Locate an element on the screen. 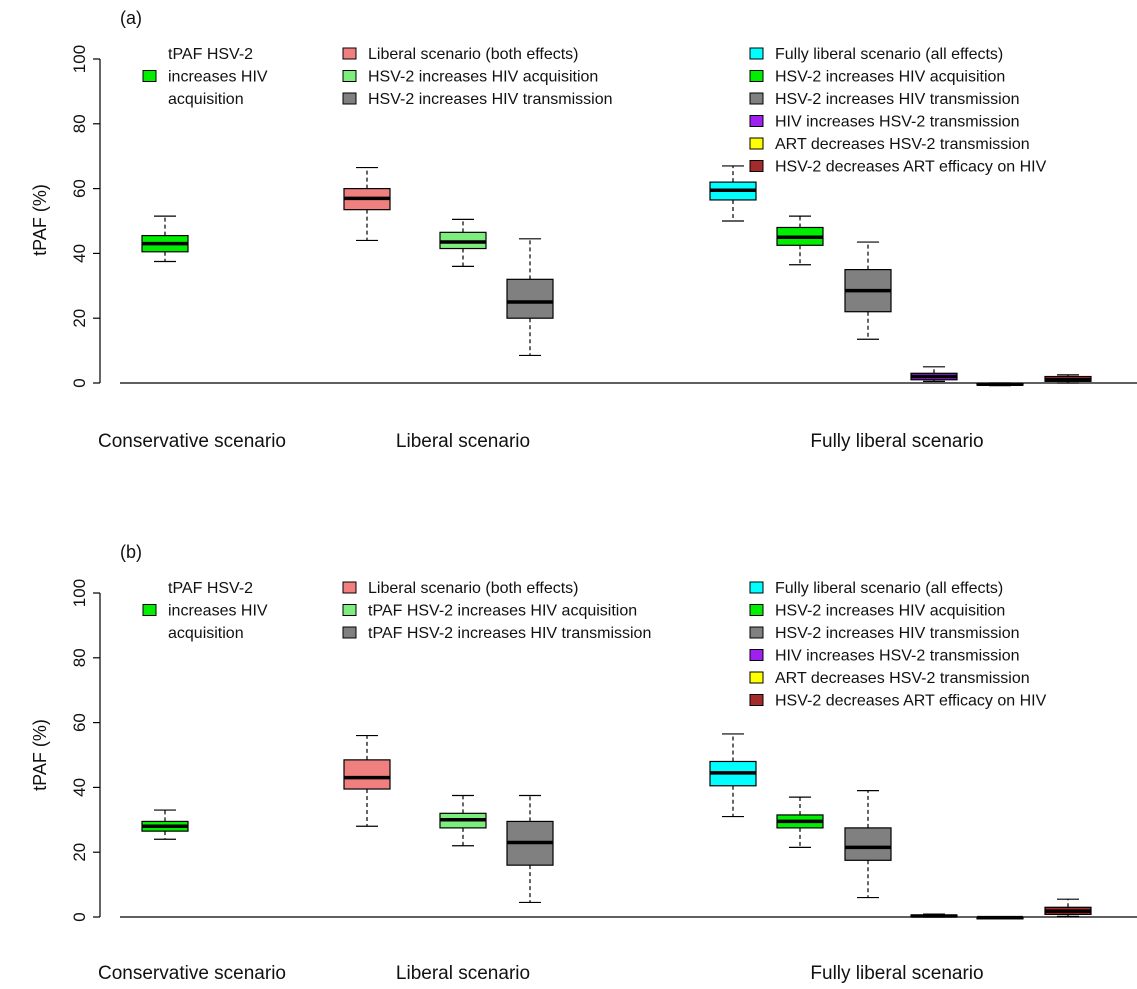  panel-label: (b) is located at coordinates (131, 552).